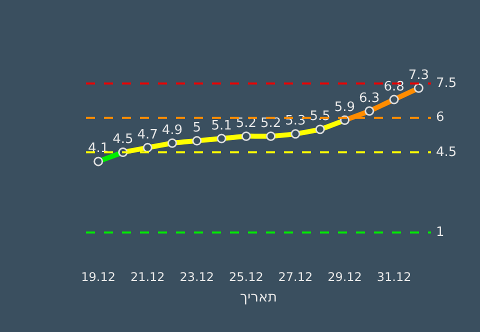 This screenshot has height=332, width=480. I want to click on ref-line-label: 1, so click(440, 232).